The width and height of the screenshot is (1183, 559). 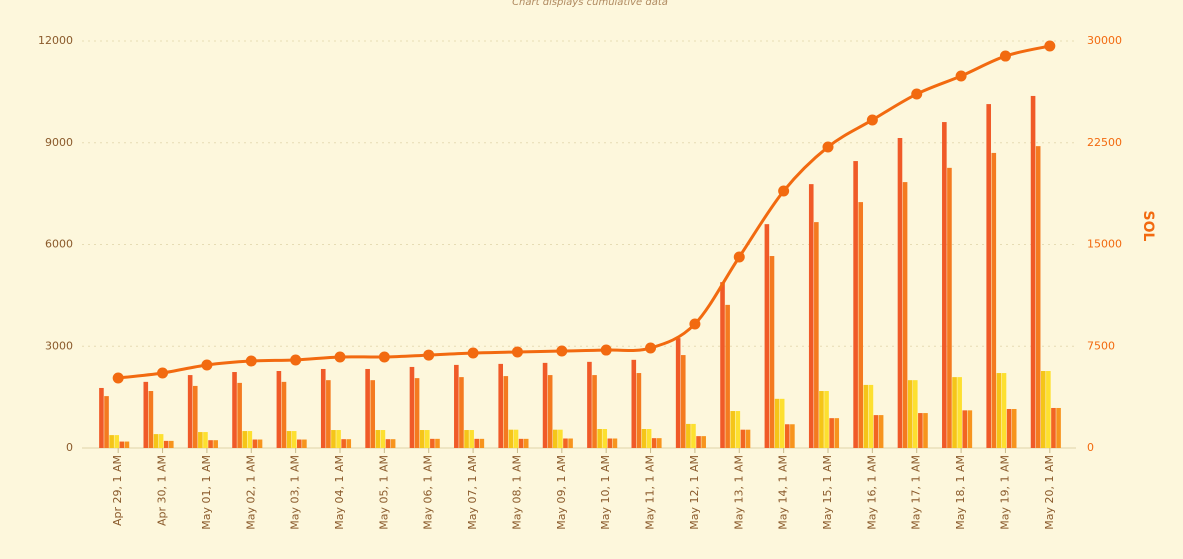 I want to click on y2-axis-label: SOL, so click(x=1148, y=226).